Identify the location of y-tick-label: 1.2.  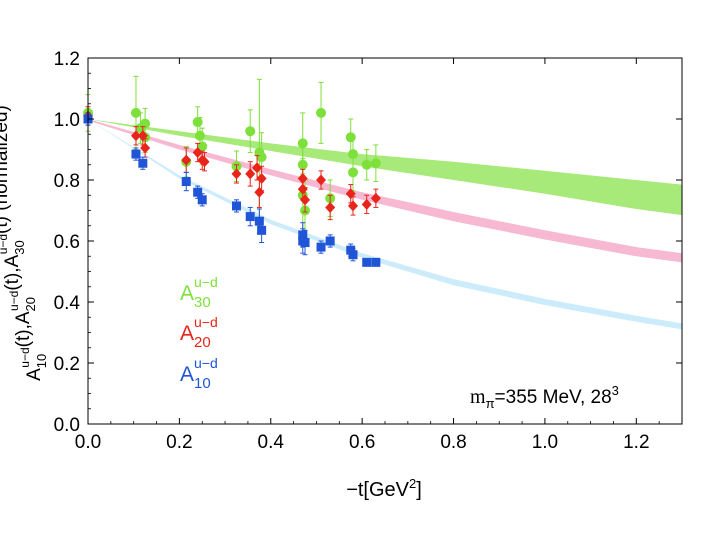
(67, 59).